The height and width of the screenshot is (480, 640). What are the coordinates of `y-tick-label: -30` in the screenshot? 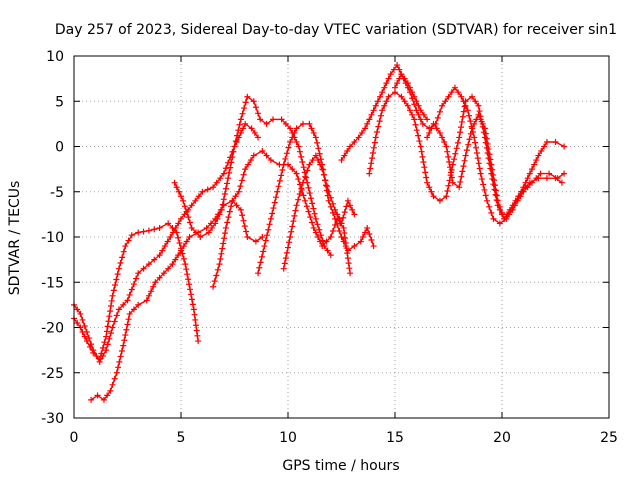 It's located at (52, 419).